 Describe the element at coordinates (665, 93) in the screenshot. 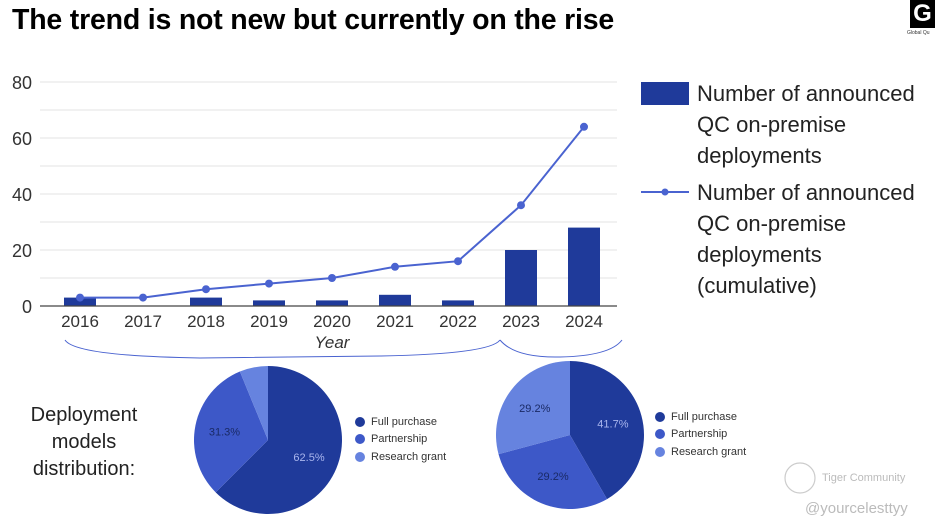

I see `legend-bar-swatch` at that location.